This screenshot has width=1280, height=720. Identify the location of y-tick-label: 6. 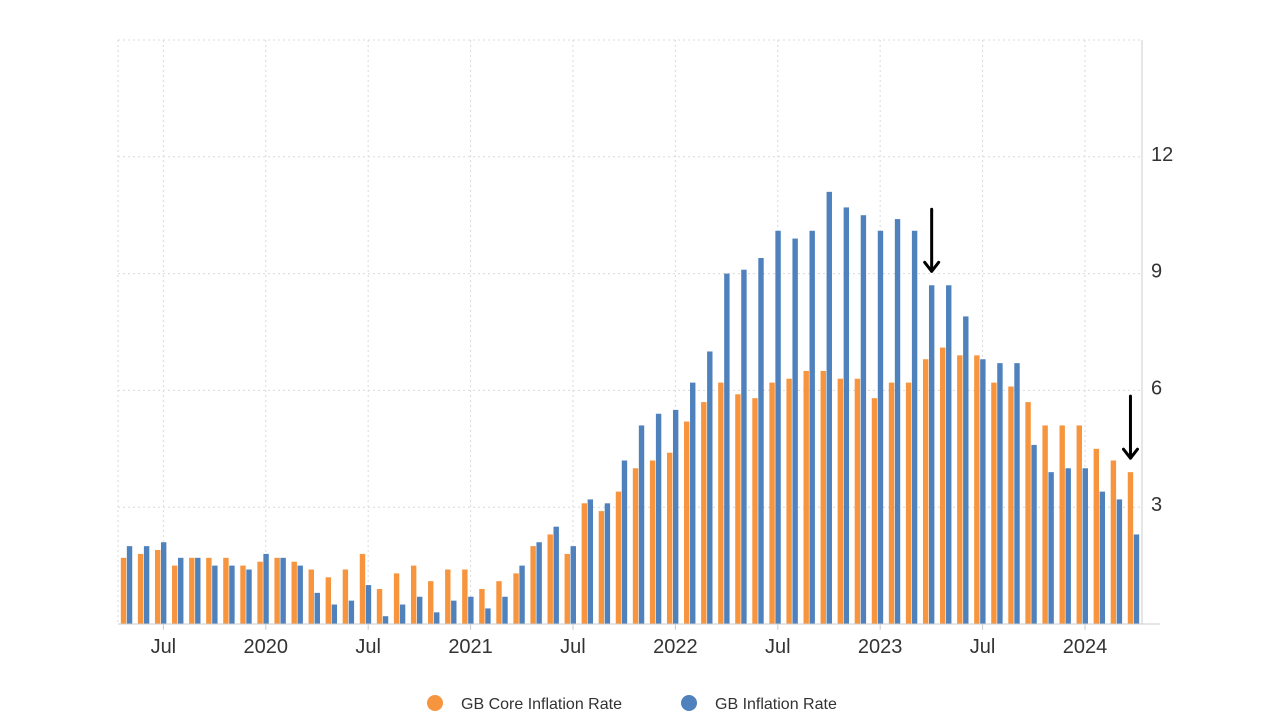
(1156, 388).